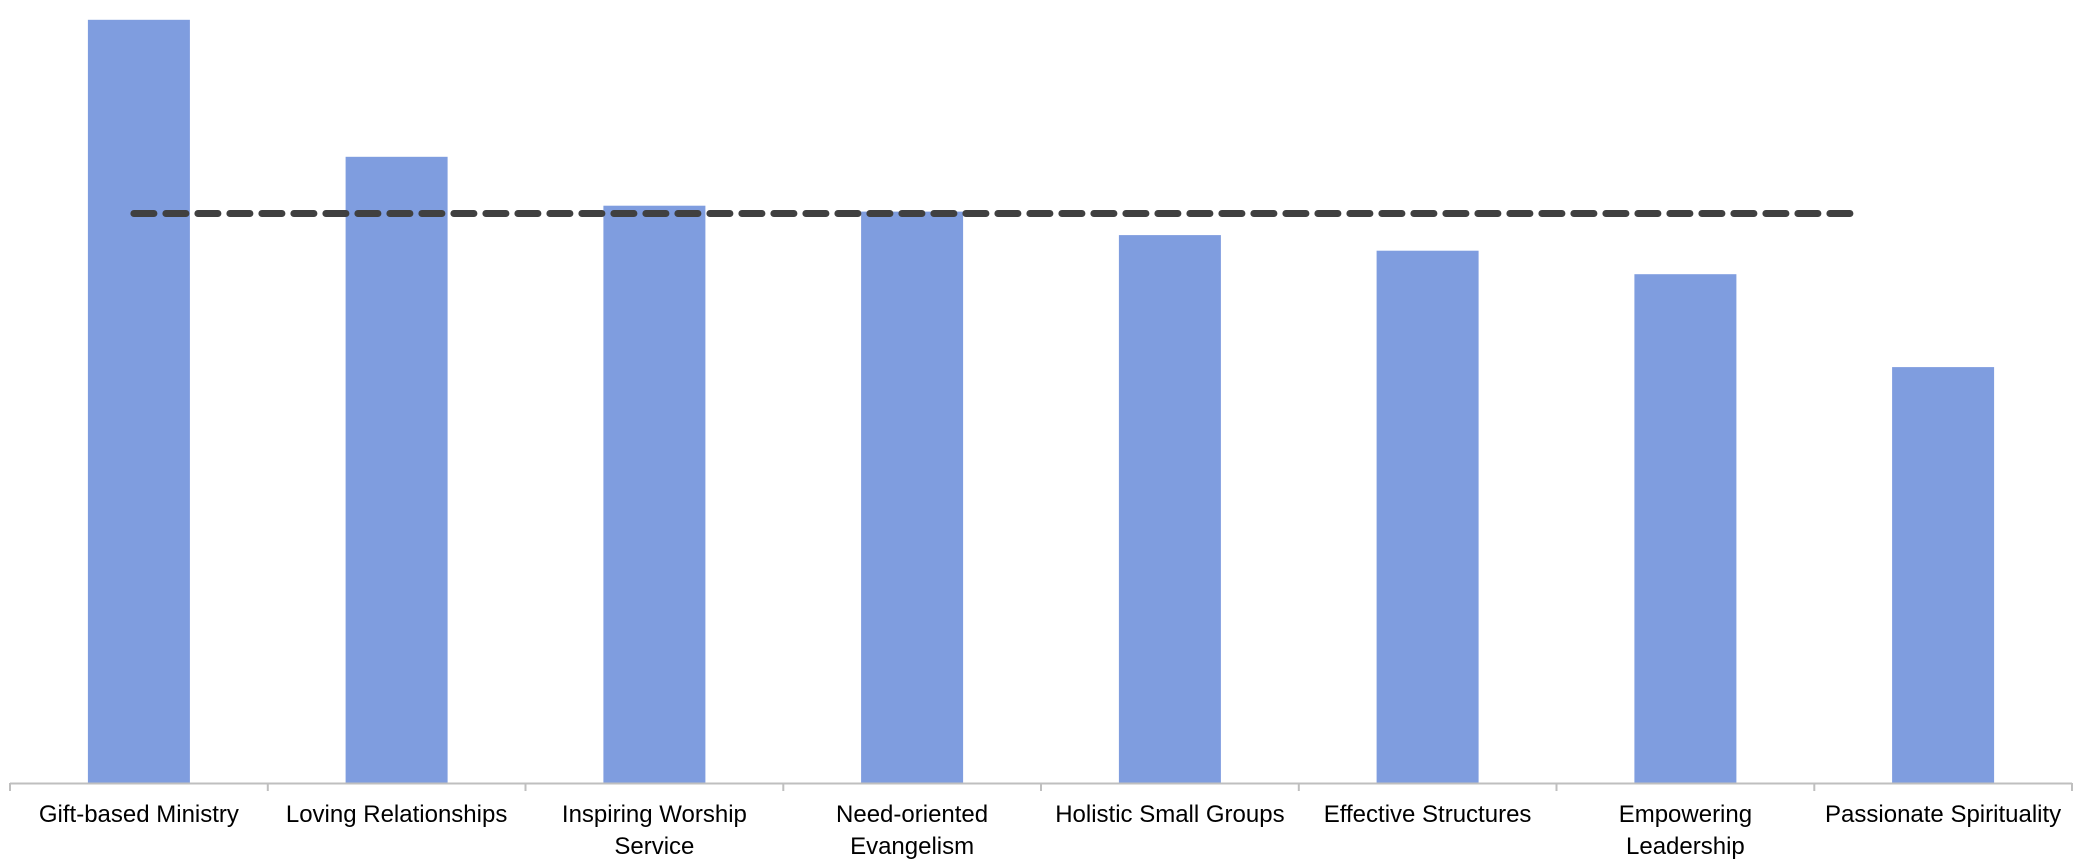 This screenshot has width=2083, height=864. I want to click on x-tick-label-line: Empowering, so click(1685, 814).